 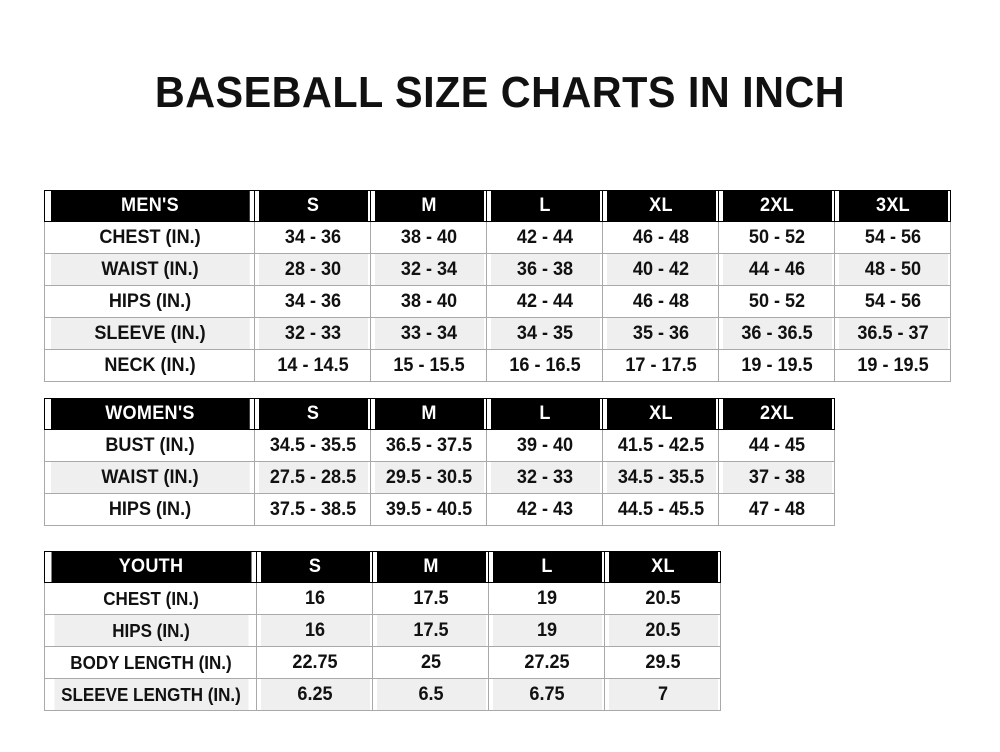 I want to click on youth-row-label: CHEST (IN.), so click(x=150, y=598).